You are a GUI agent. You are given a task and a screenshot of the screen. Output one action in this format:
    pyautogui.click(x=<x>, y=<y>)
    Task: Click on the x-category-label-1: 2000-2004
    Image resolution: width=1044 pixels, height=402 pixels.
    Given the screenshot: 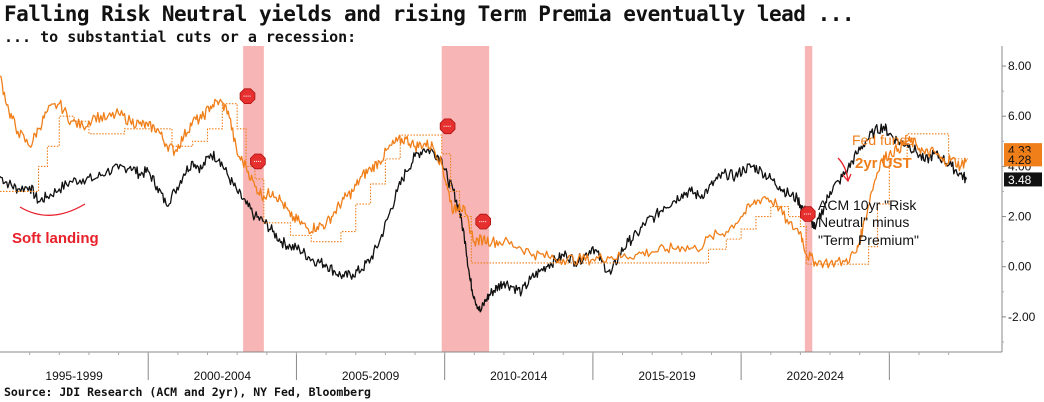 What is the action you would take?
    pyautogui.click(x=223, y=376)
    